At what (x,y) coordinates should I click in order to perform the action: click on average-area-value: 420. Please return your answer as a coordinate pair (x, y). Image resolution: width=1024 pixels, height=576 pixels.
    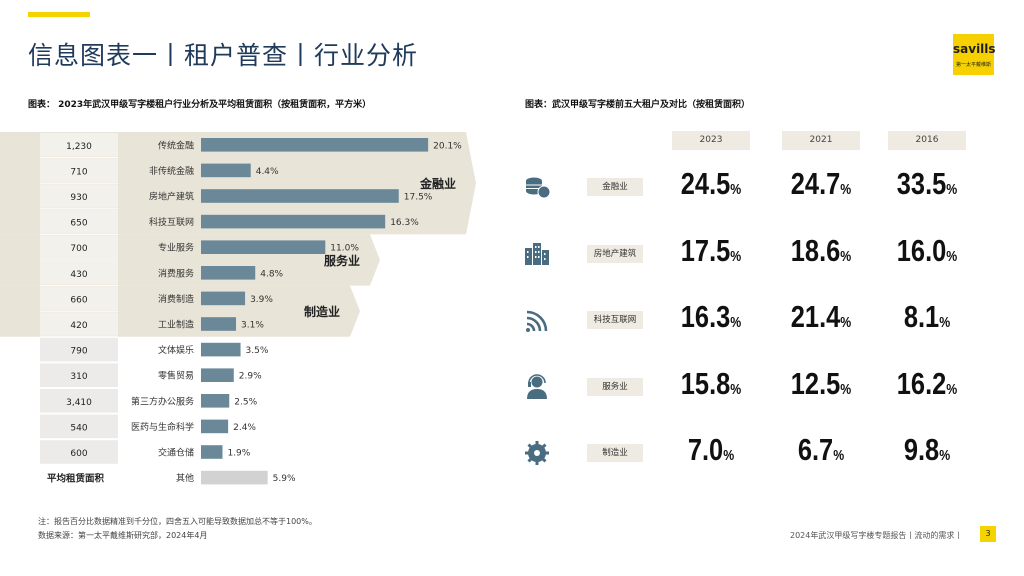
    Looking at the image, I should click on (78, 326).